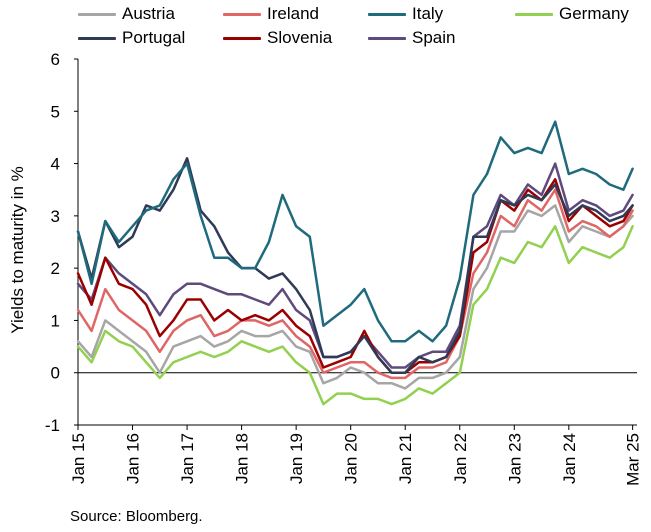  Describe the element at coordinates (55, 268) in the screenshot. I see `y-tick-label: 2` at that location.